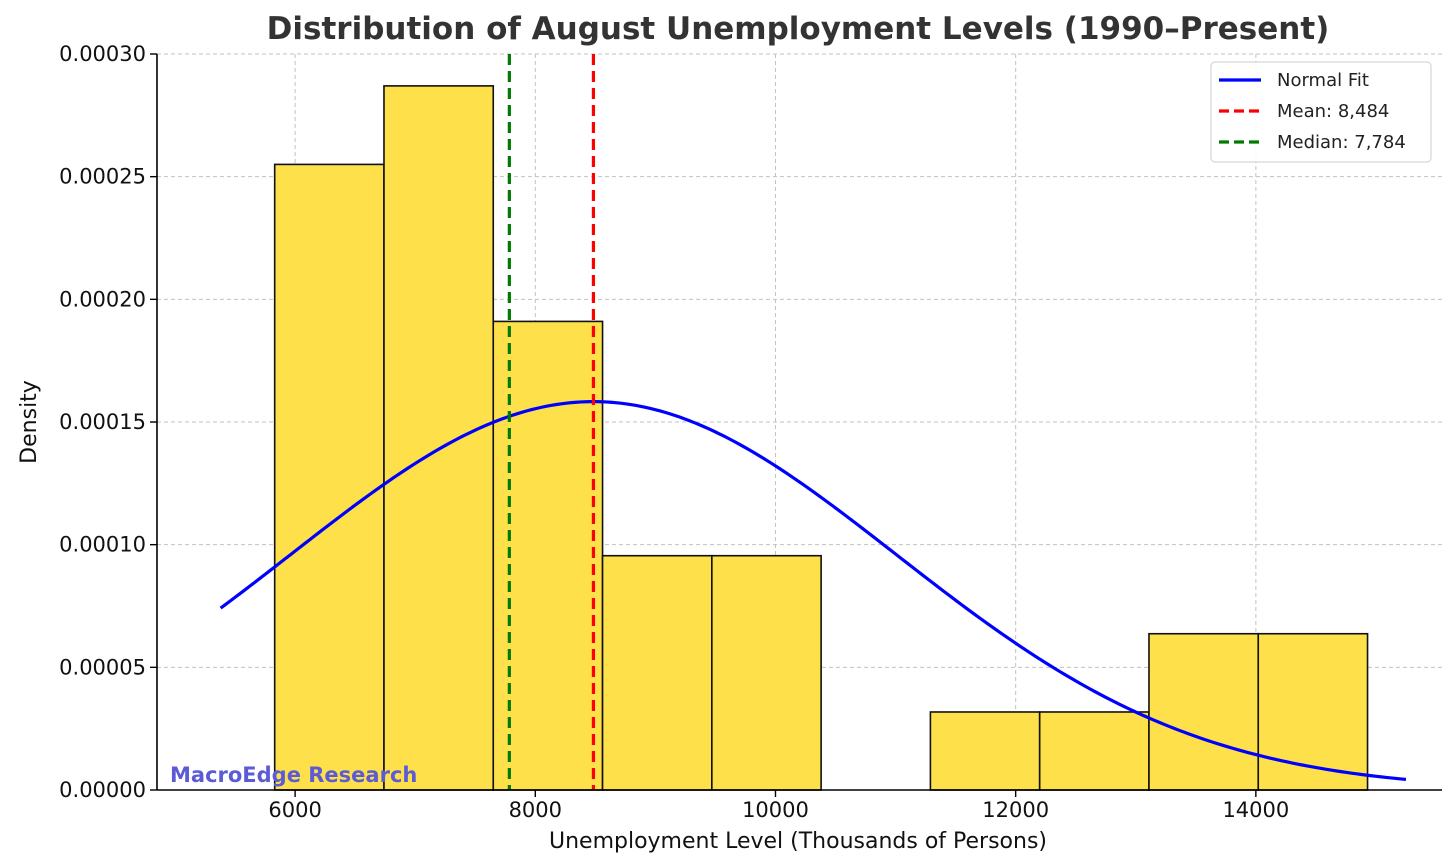  I want to click on x-axis-ticks: 6000 8000 10000 12000 14000, so click(778, 806).